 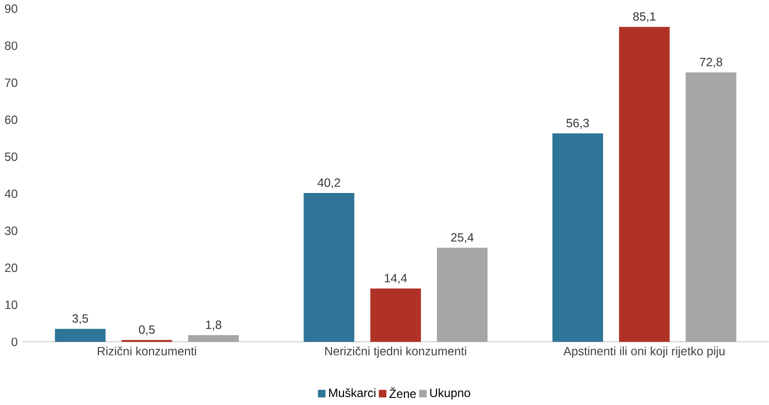 What do you see at coordinates (11, 82) in the screenshot?
I see `y-tick-label: 70` at bounding box center [11, 82].